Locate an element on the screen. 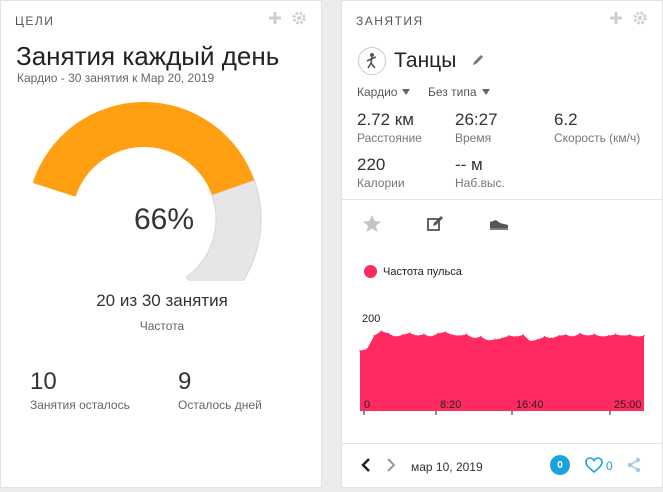 This screenshot has width=663, height=492. goal-progress-gauge: 66% is located at coordinates (147, 191).